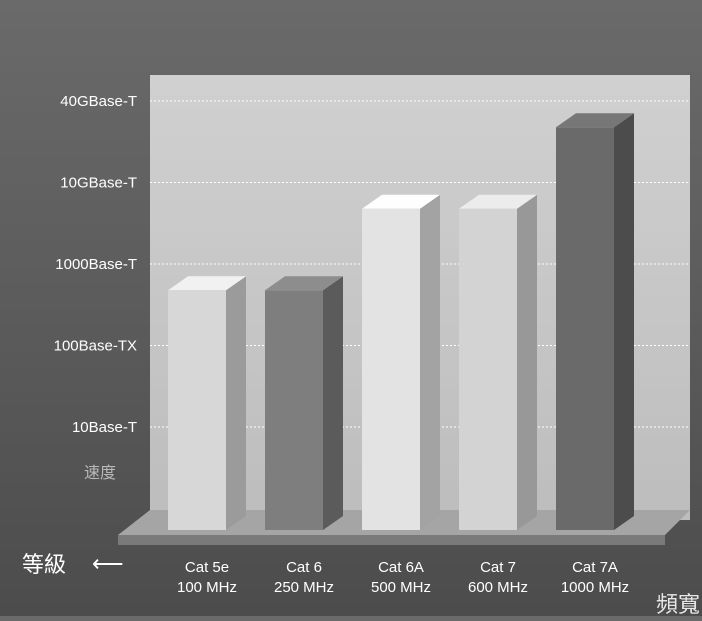 The width and height of the screenshot is (702, 621). Describe the element at coordinates (104, 427) in the screenshot. I see `y-tick-label: 10Base-T` at that location.